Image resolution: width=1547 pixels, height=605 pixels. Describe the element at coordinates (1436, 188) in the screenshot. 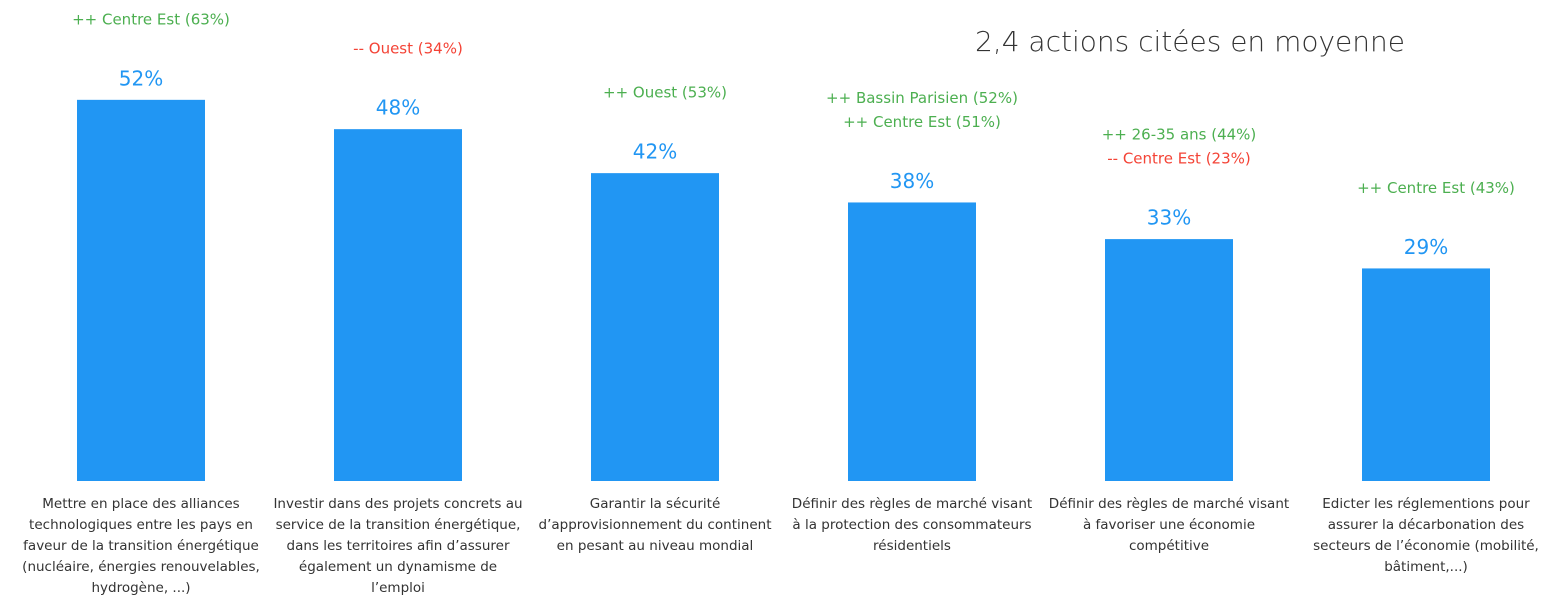

I see `annotation: ++ Centre Est (43%)` at that location.